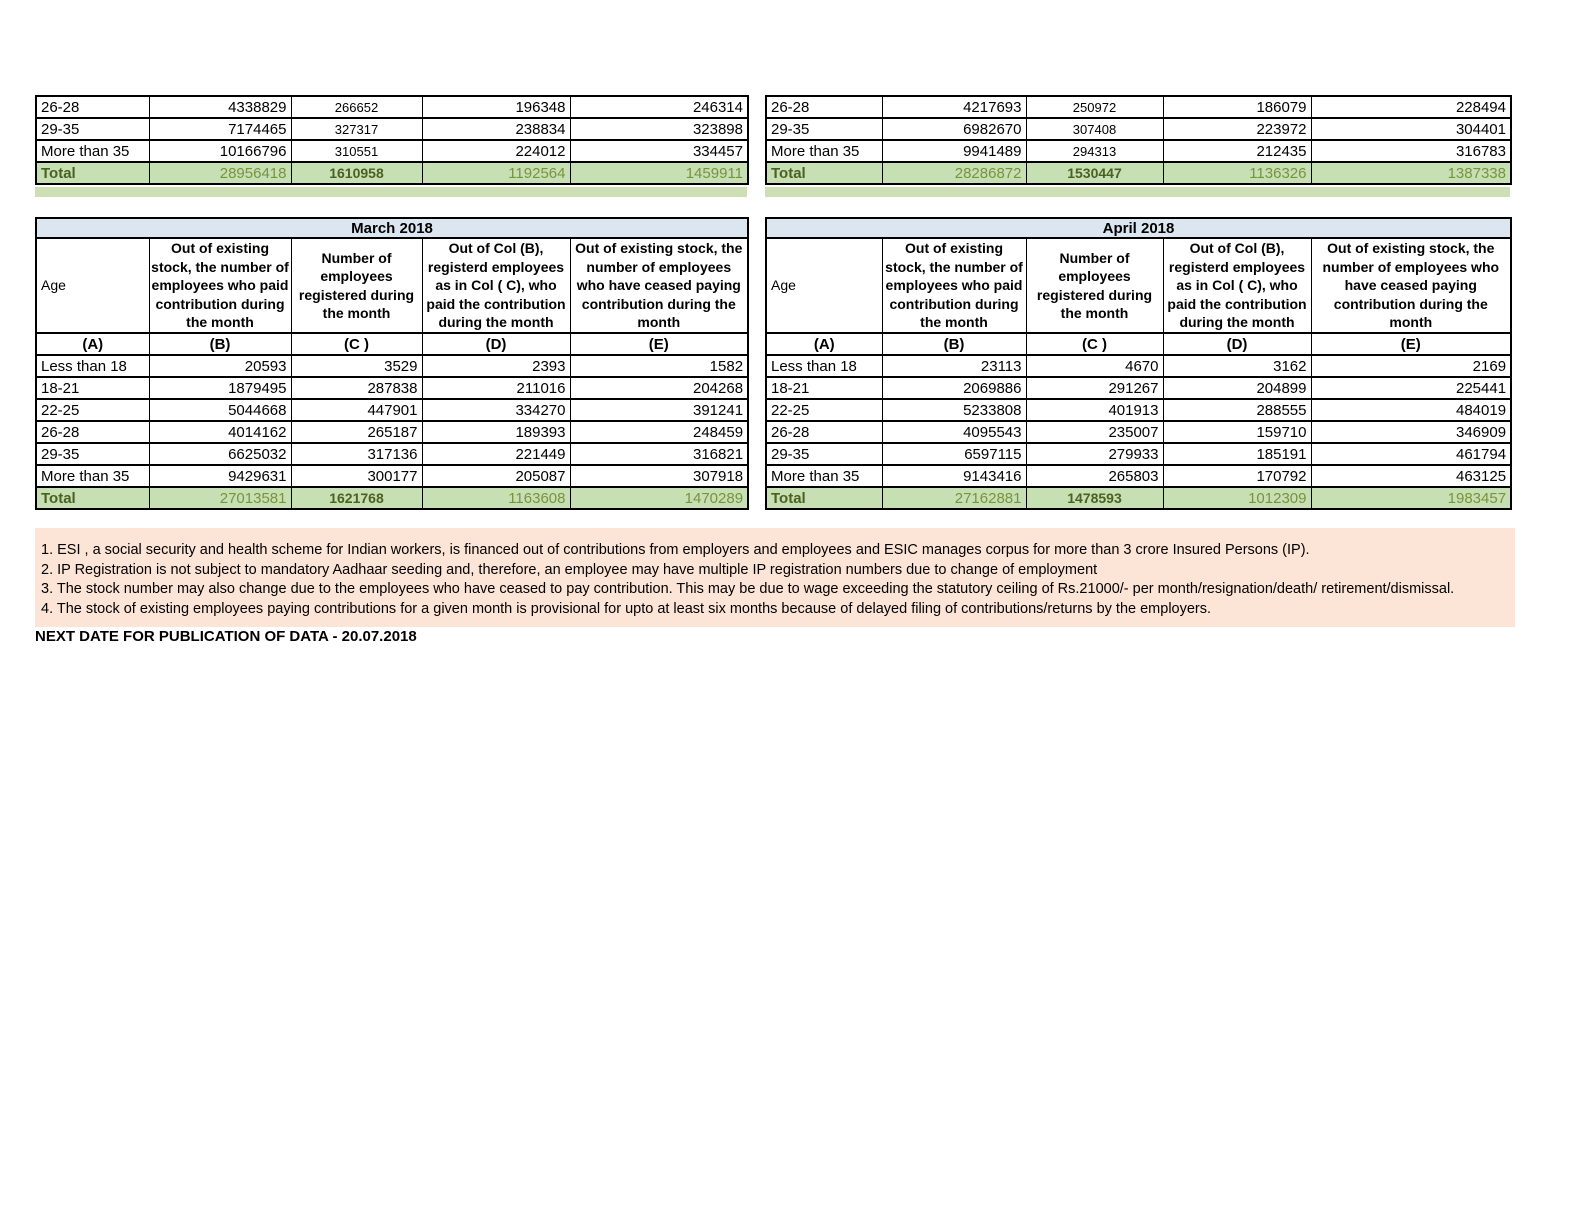  I want to click on value-cell: 225441, so click(1411, 388).